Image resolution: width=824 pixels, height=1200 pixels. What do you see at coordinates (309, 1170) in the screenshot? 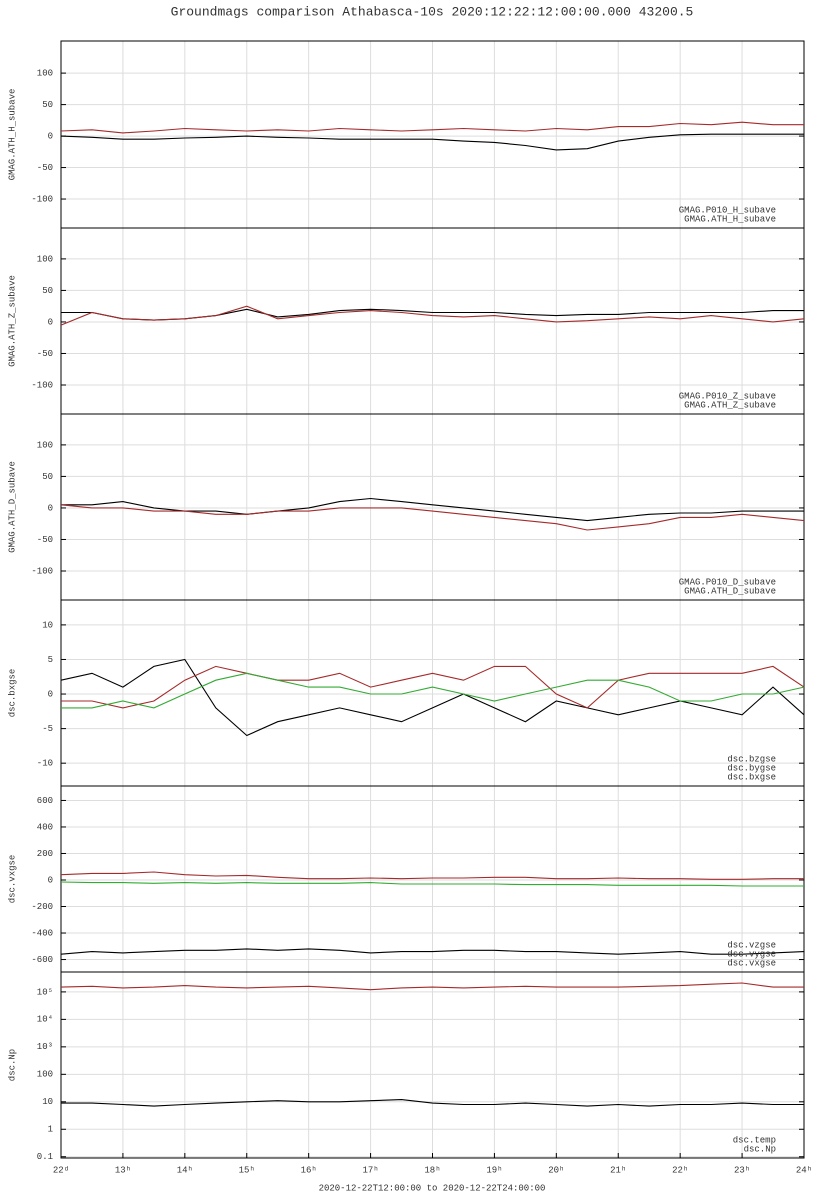
I see `x-tick-label: 16ʰ` at bounding box center [309, 1170].